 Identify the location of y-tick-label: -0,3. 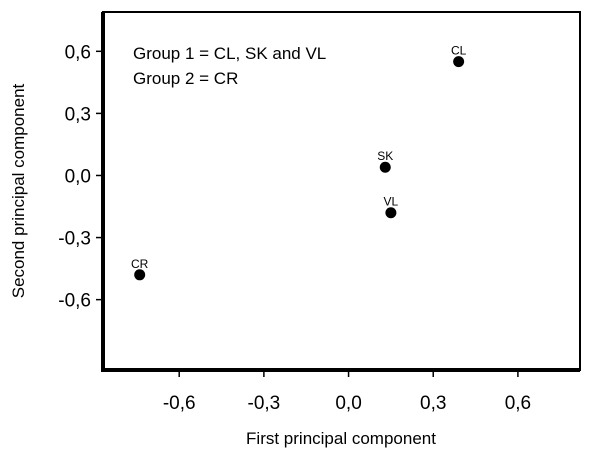
(74, 239).